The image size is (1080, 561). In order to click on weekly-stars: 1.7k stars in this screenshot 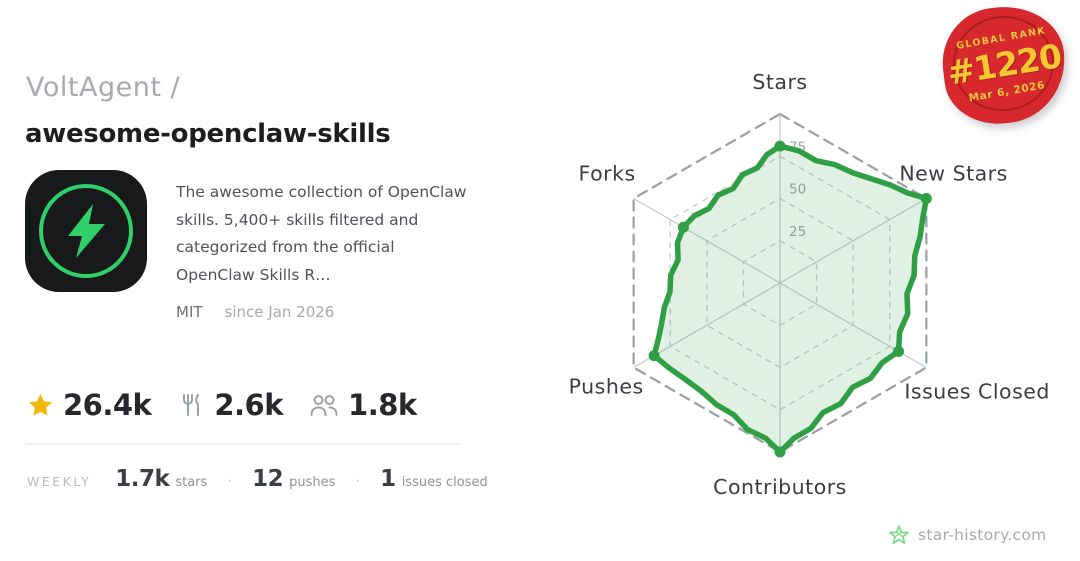, I will do `click(161, 479)`.